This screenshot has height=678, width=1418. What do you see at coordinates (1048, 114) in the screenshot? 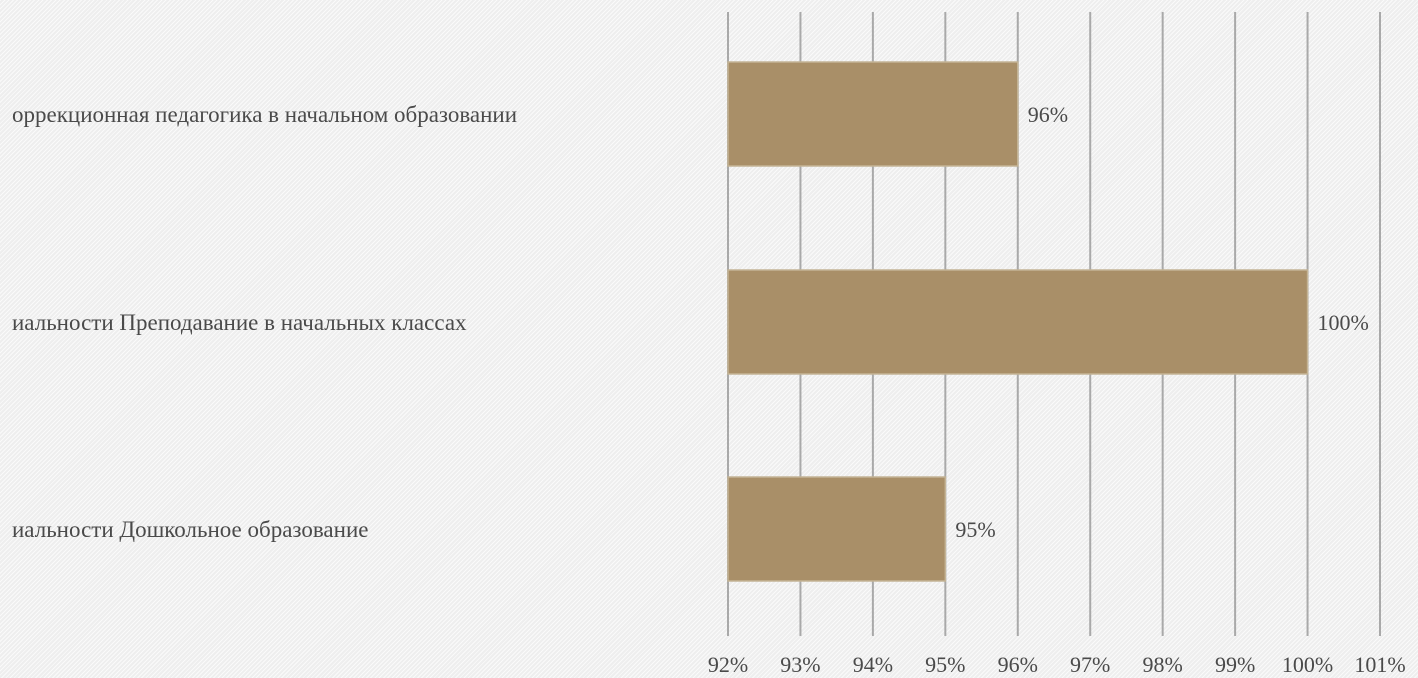
I see `data-label: 96%` at bounding box center [1048, 114].